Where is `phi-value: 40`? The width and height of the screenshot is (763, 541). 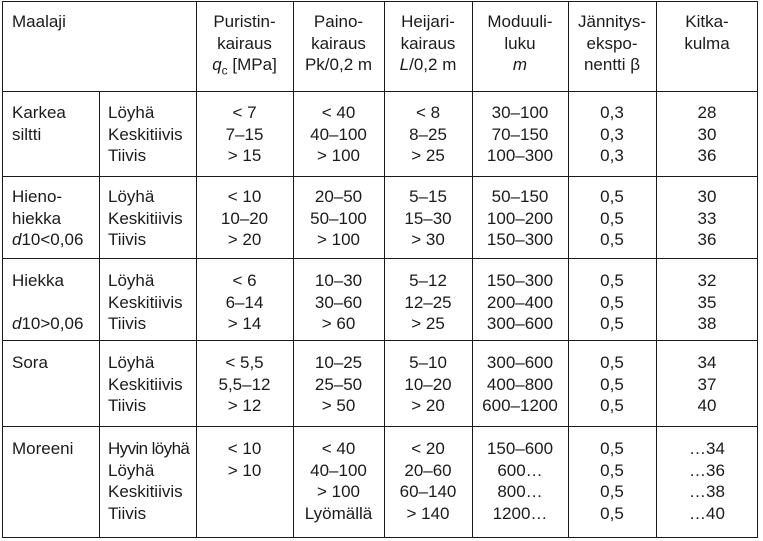
phi-value: 40 is located at coordinates (707, 405).